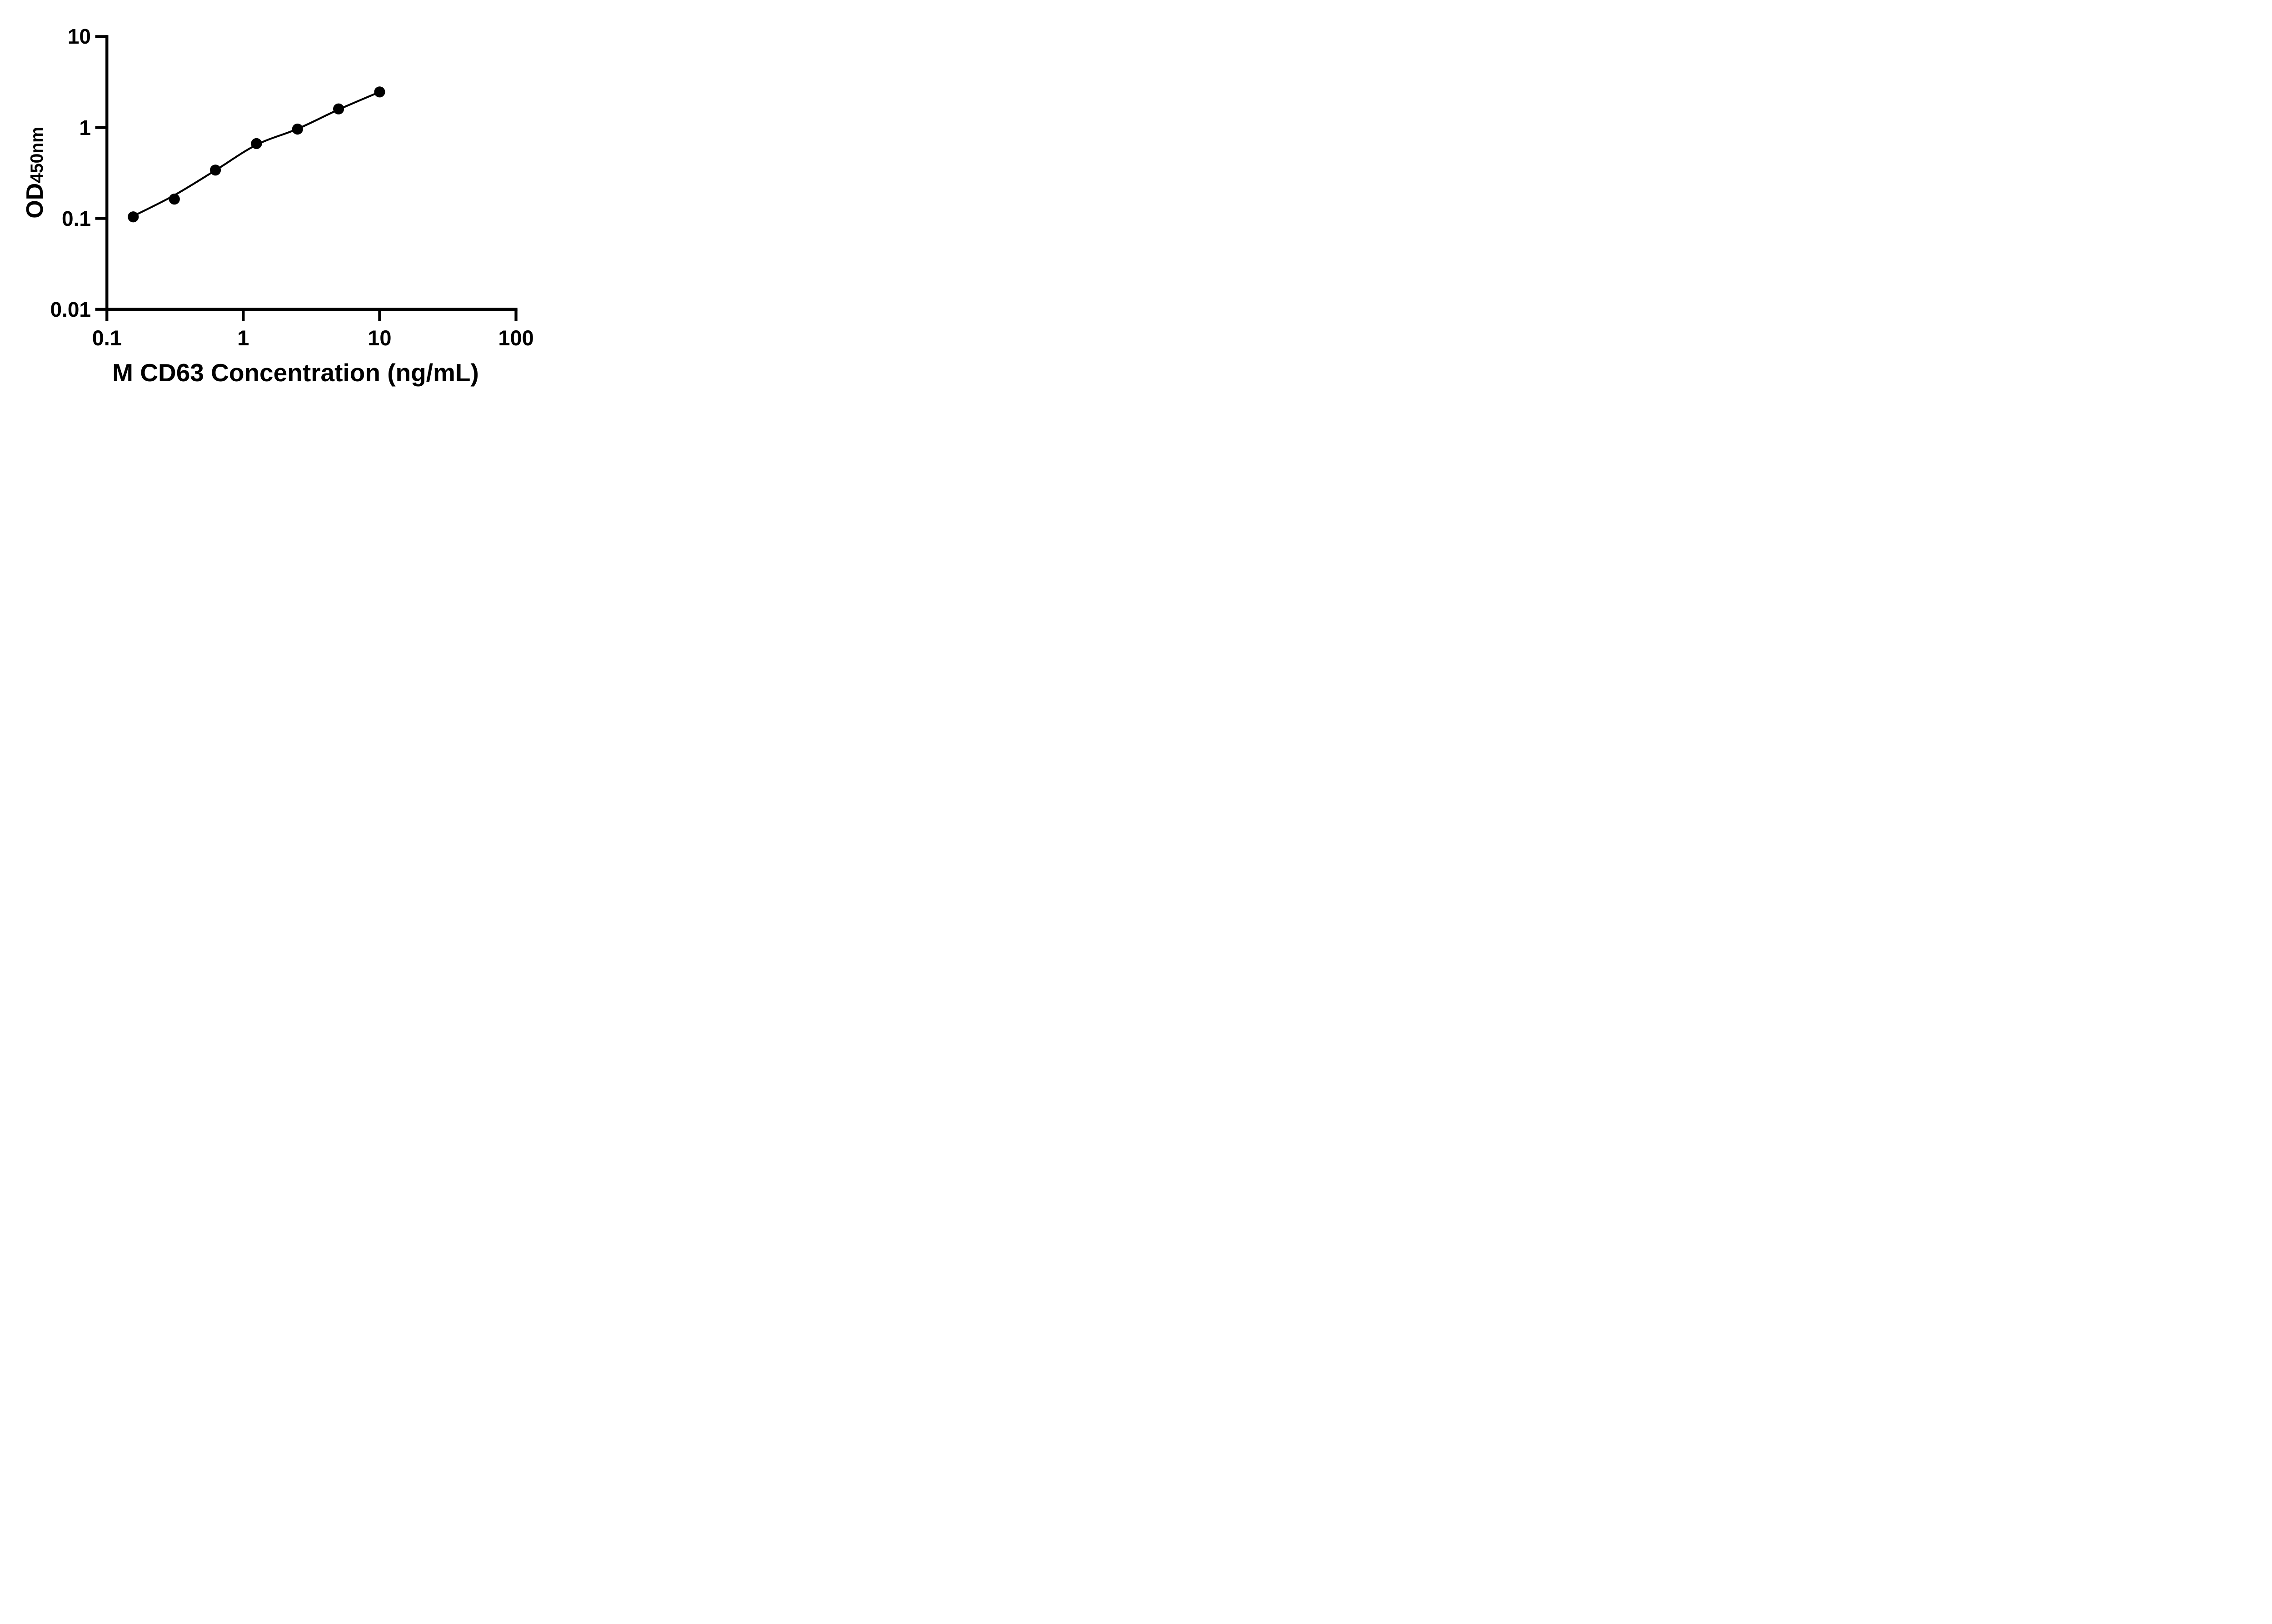 The image size is (2272, 1624). I want to click on x-tick-label: 100, so click(516, 338).